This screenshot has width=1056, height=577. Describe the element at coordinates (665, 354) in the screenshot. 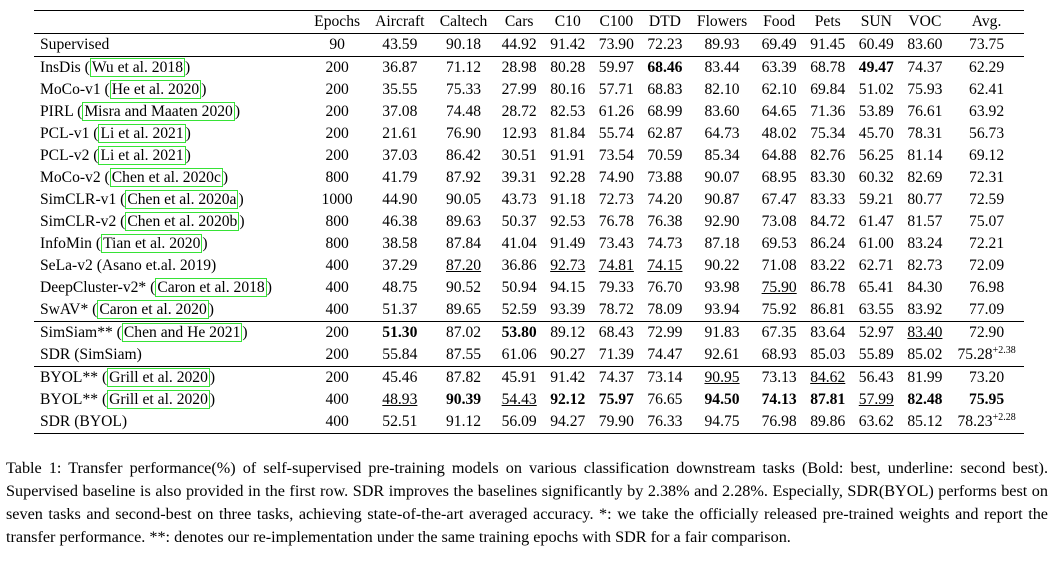

I see `value-text: 74.47` at that location.